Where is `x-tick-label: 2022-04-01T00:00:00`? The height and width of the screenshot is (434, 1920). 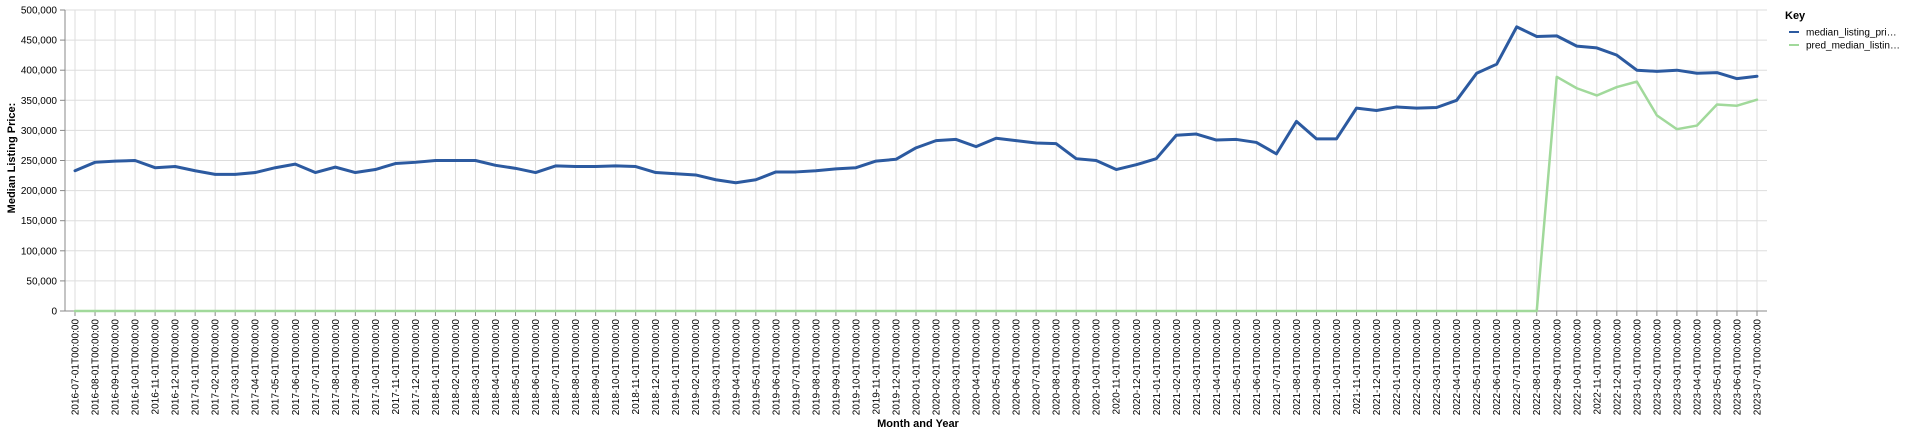 x-tick-label: 2022-04-01T00:00:00 is located at coordinates (1457, 367).